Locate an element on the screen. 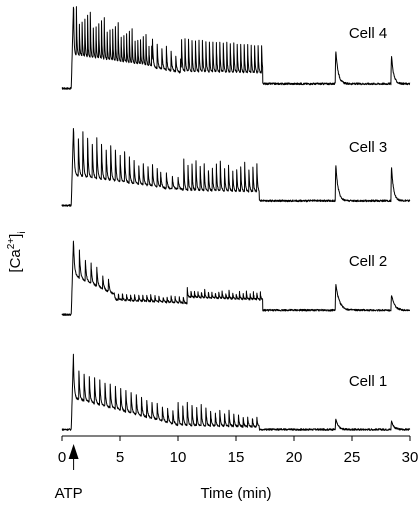 The width and height of the screenshot is (420, 506). x-tick-label: 0 is located at coordinates (62, 457).